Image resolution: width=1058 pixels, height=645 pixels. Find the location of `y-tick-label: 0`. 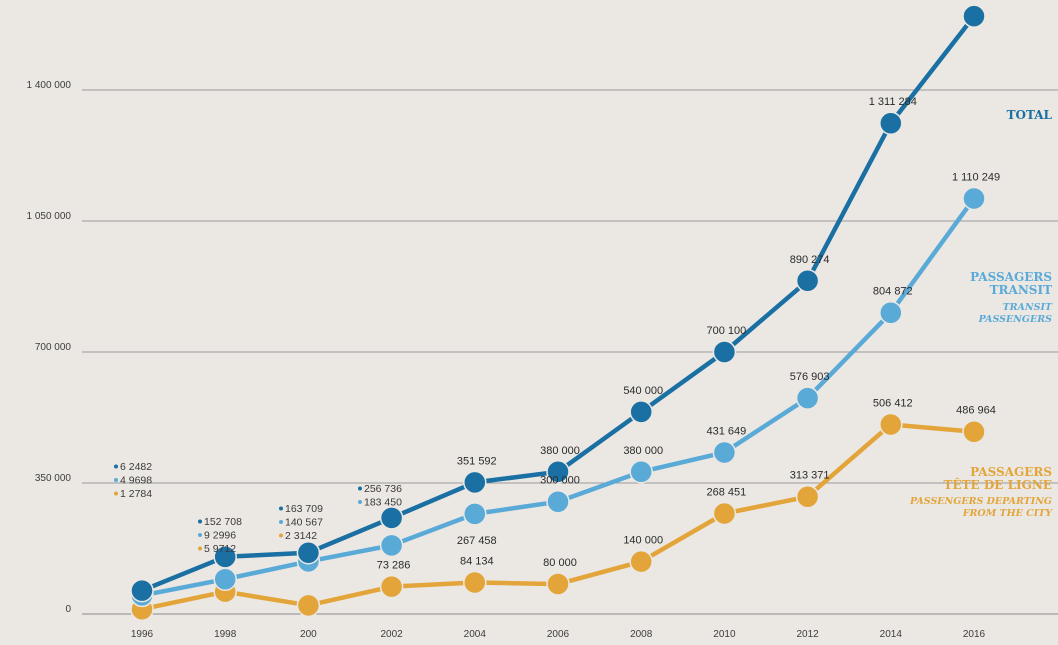

y-tick-label: 0 is located at coordinates (68, 609).